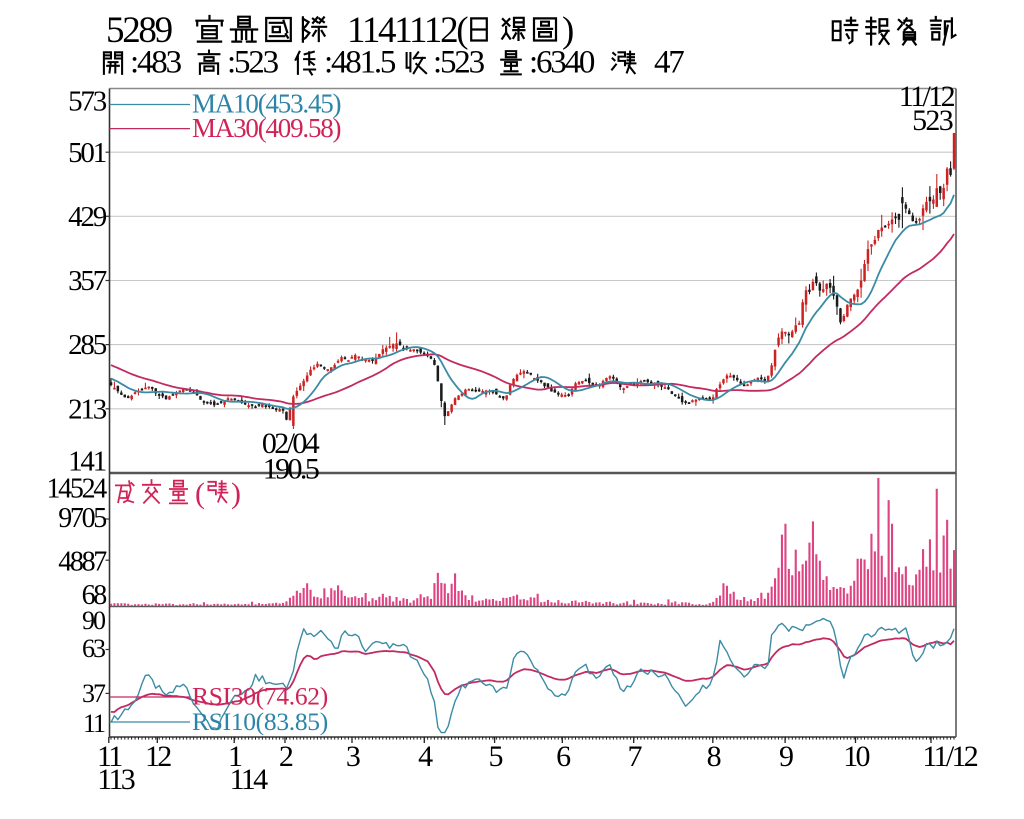  What do you see at coordinates (714, 756) in the screenshot?
I see `svg-text: 8` at bounding box center [714, 756].